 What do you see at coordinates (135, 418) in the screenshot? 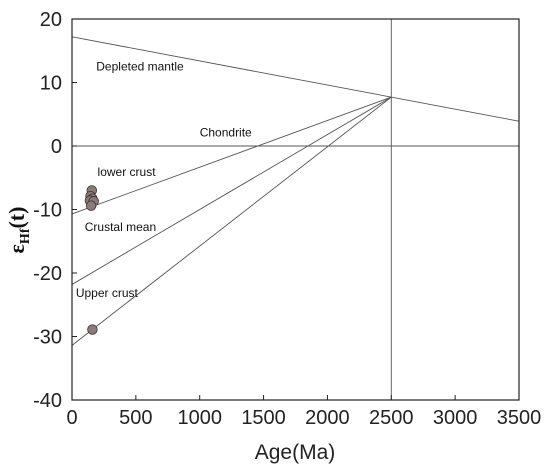
I see `x-tick-label: 500` at bounding box center [135, 418].